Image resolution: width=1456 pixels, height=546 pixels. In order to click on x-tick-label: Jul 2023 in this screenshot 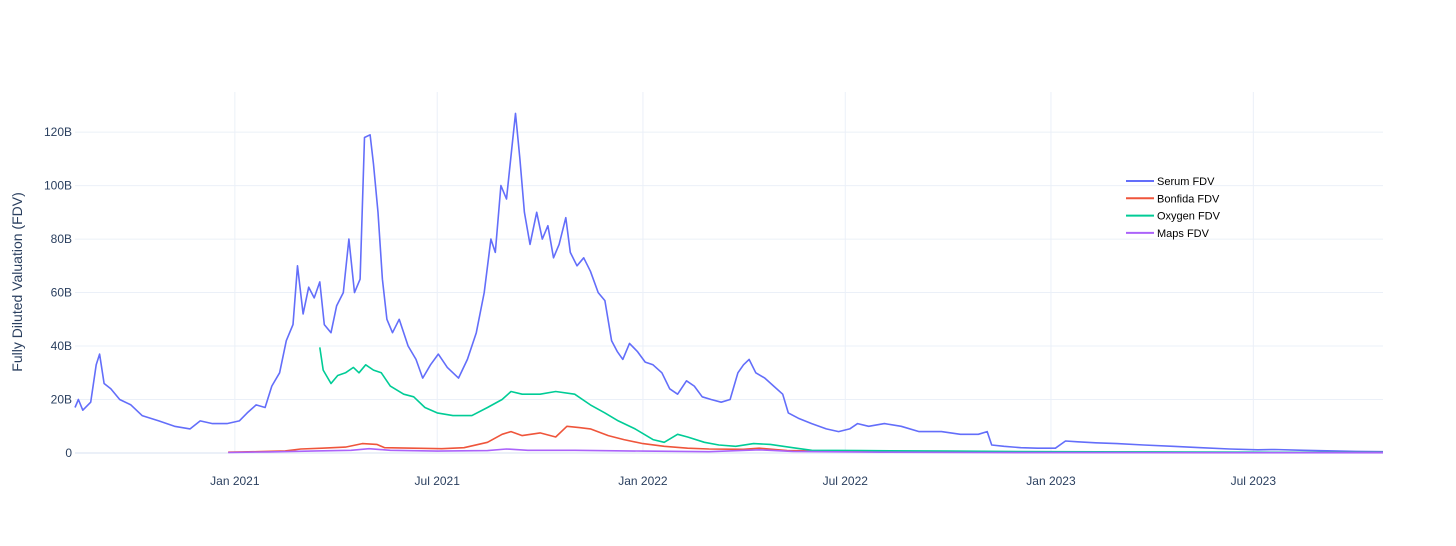, I will do `click(1254, 481)`.